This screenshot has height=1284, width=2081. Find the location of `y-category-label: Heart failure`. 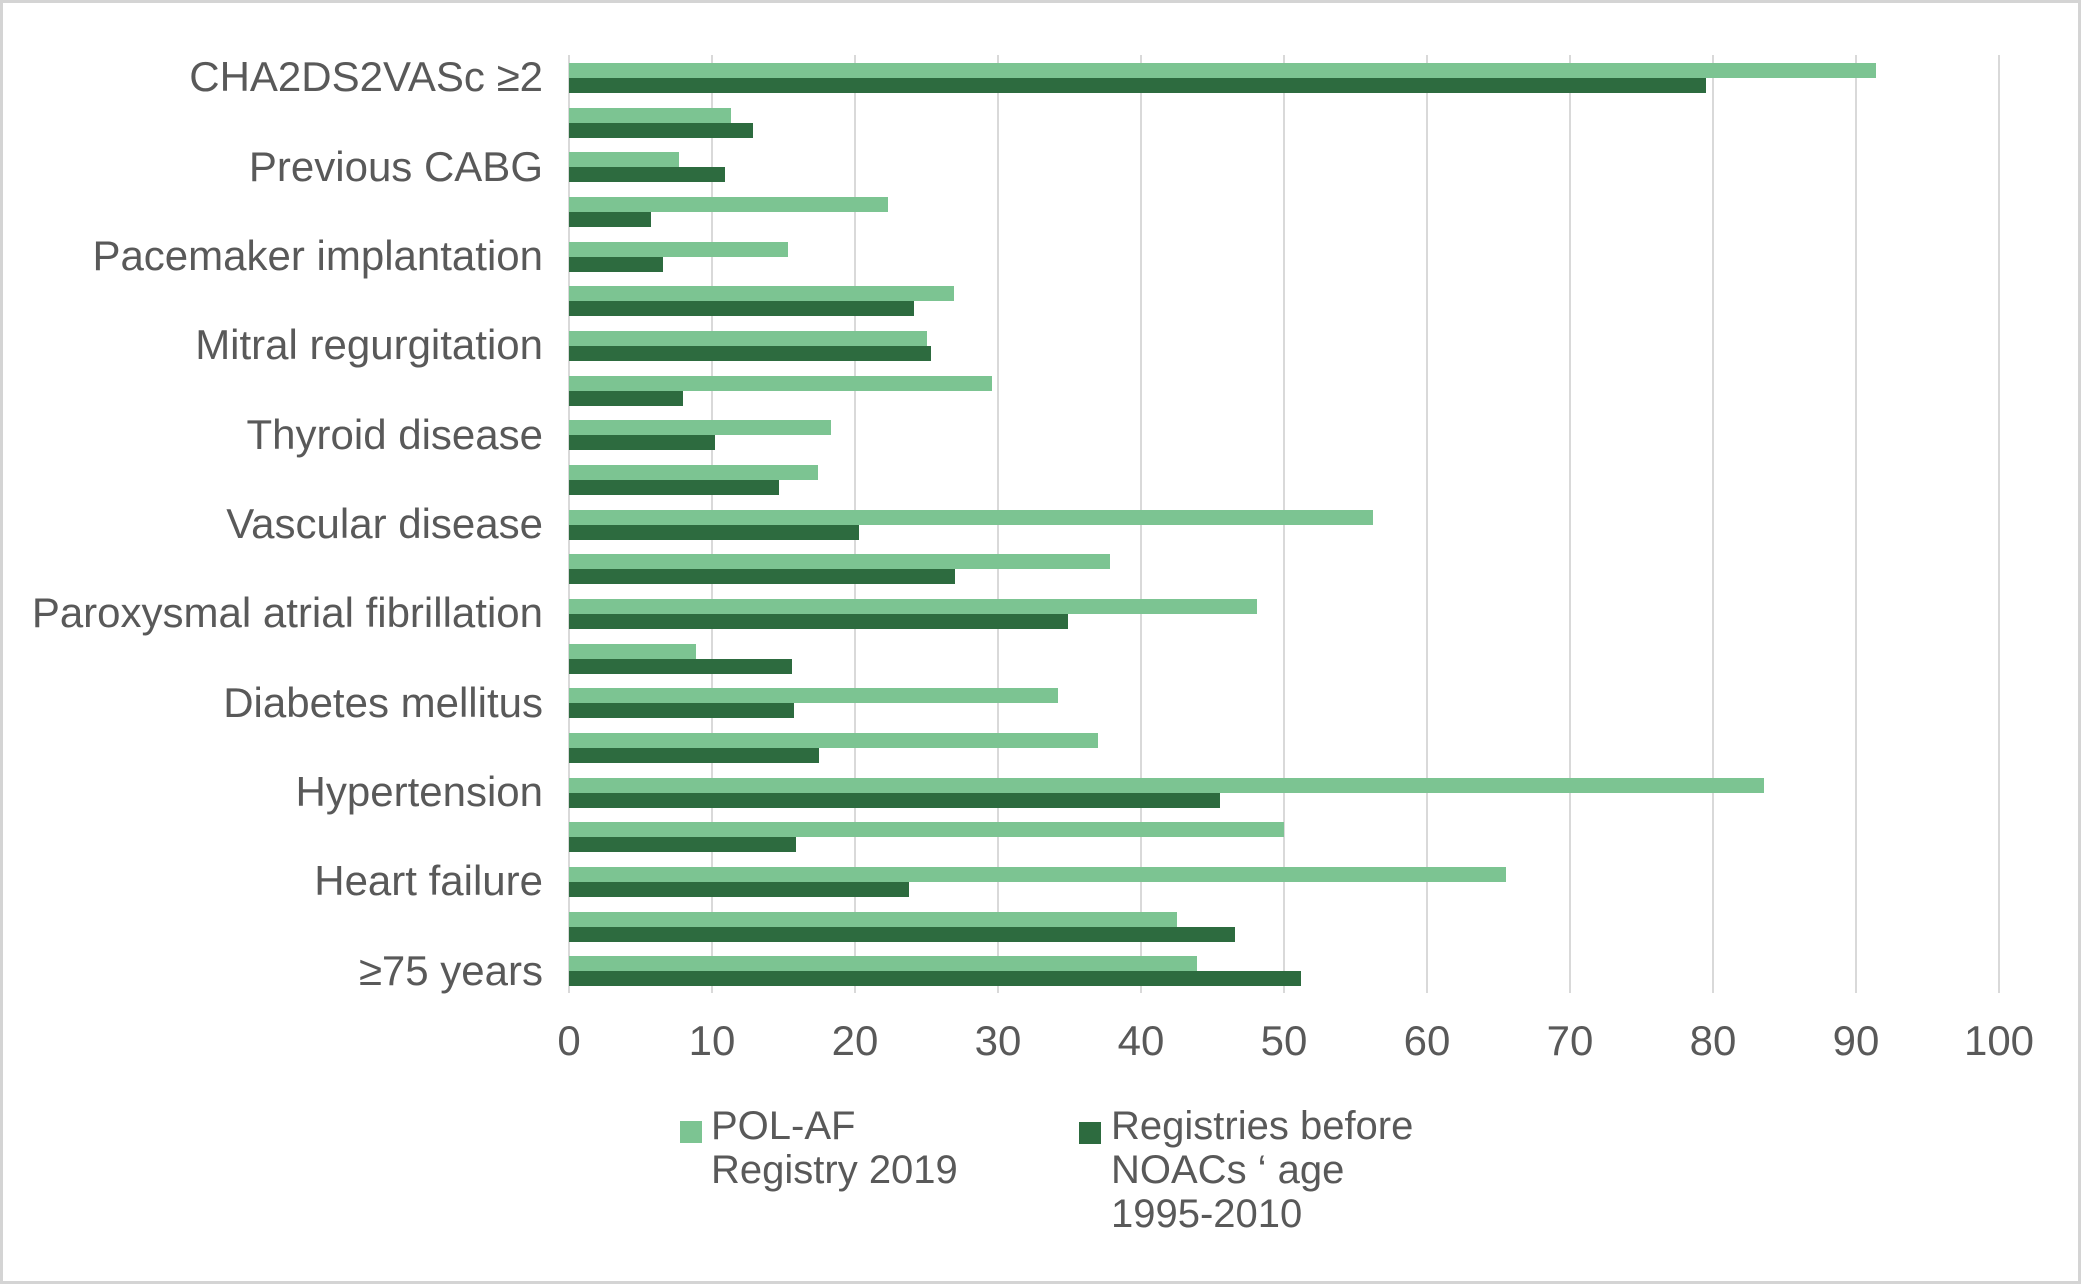

y-category-label: Heart failure is located at coordinates (428, 881).